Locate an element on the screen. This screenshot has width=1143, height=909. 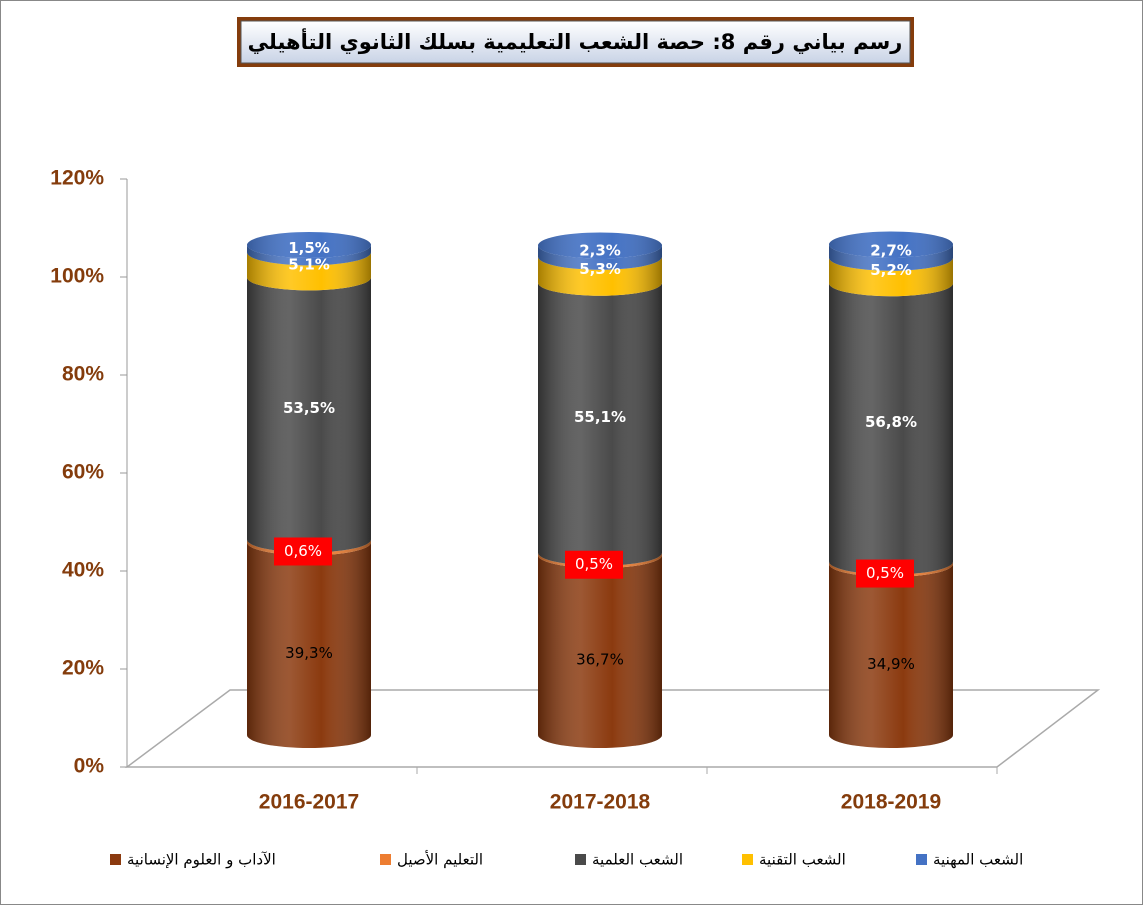
data-label: 2,3% is located at coordinates (600, 251).